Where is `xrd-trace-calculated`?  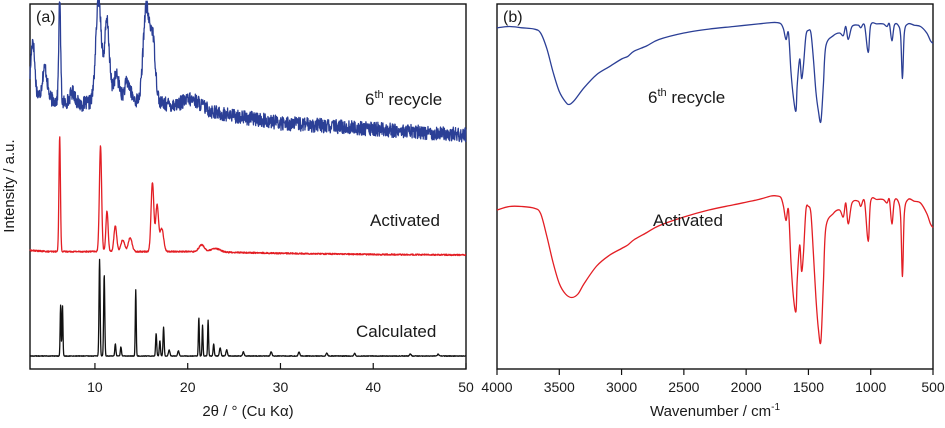
xrd-trace-calculated is located at coordinates (248, 307).